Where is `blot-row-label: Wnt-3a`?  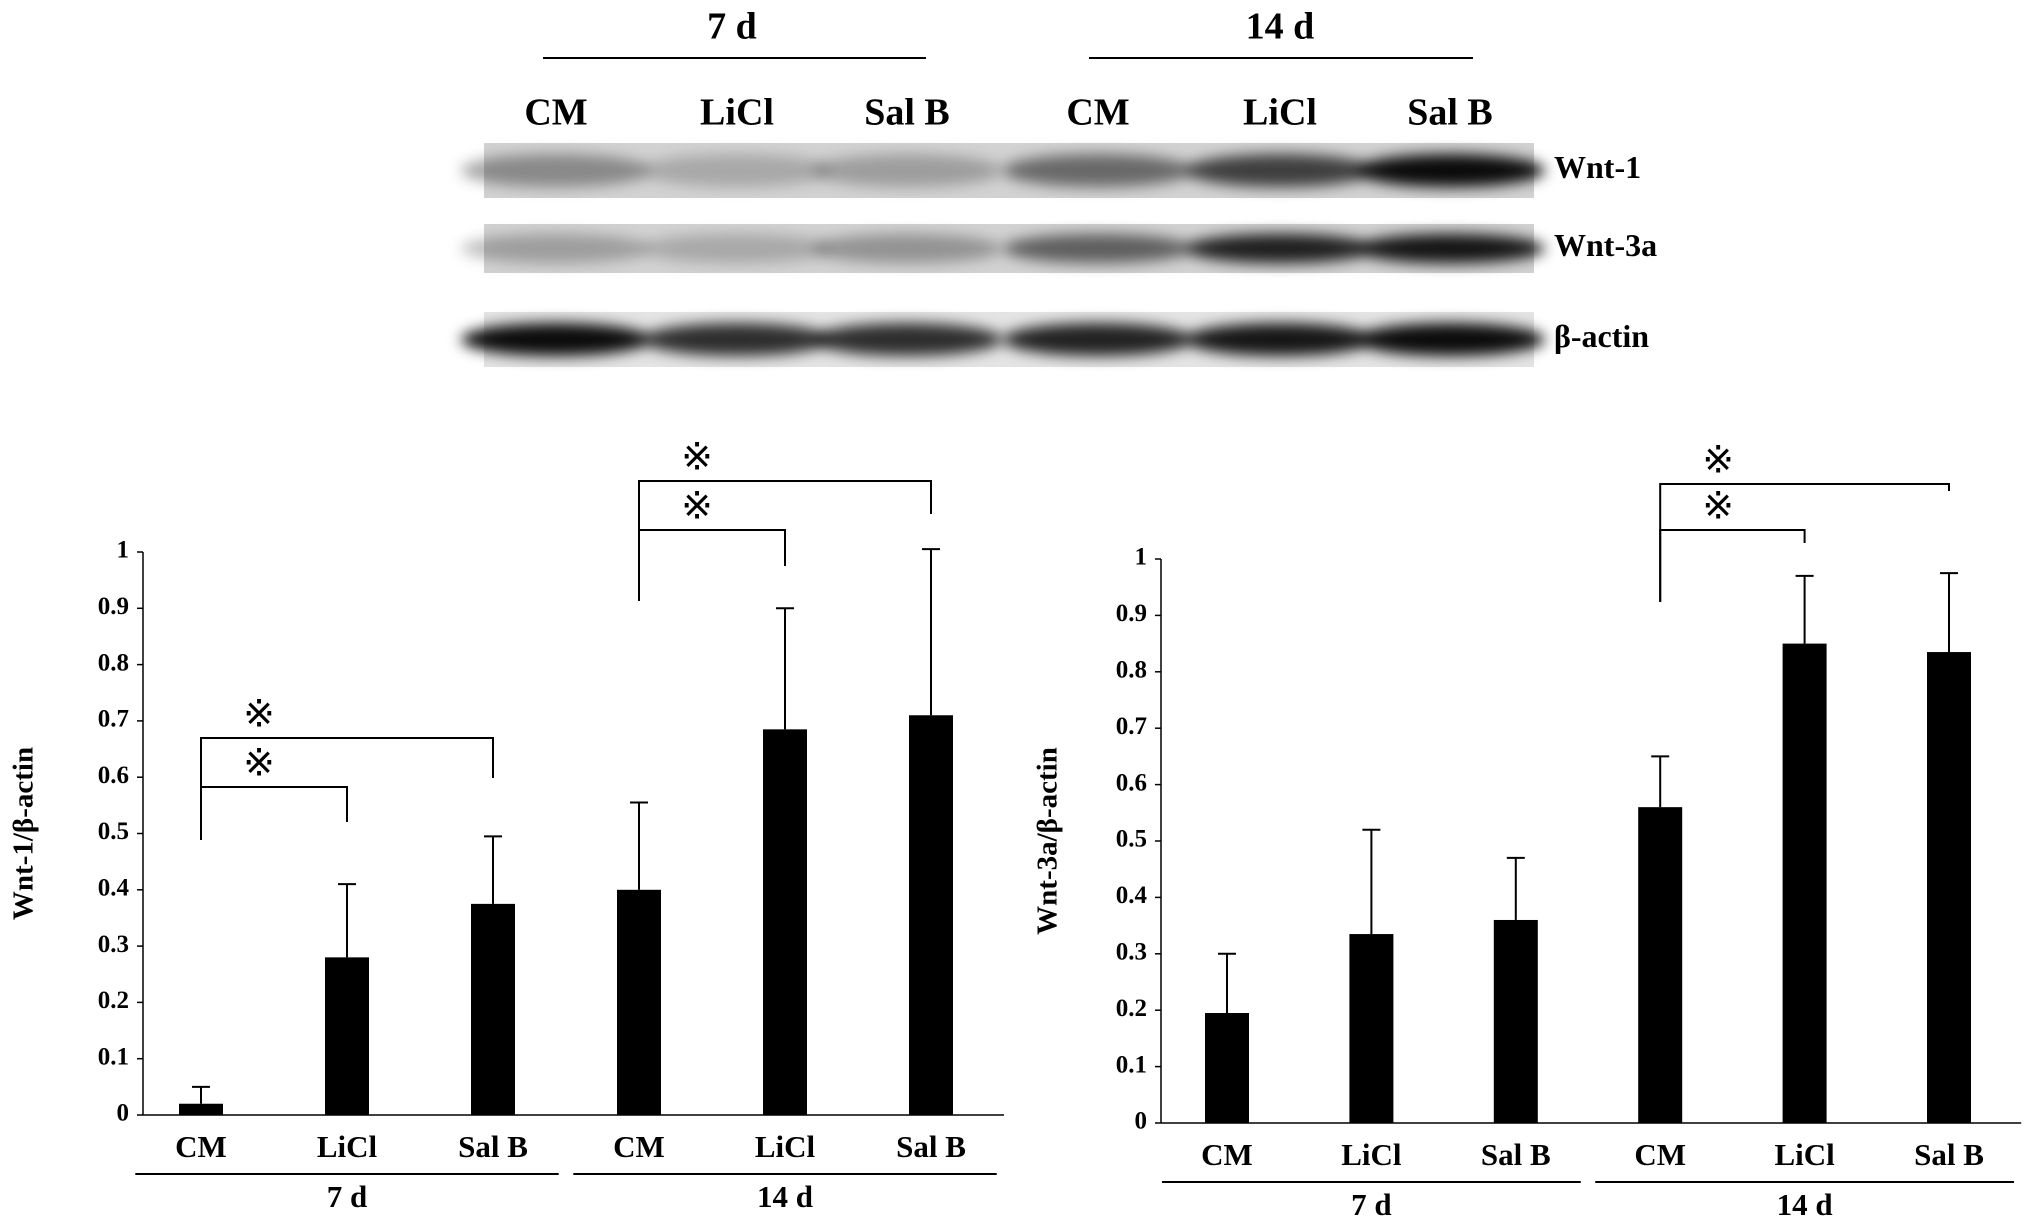
blot-row-label: Wnt-3a is located at coordinates (1605, 245).